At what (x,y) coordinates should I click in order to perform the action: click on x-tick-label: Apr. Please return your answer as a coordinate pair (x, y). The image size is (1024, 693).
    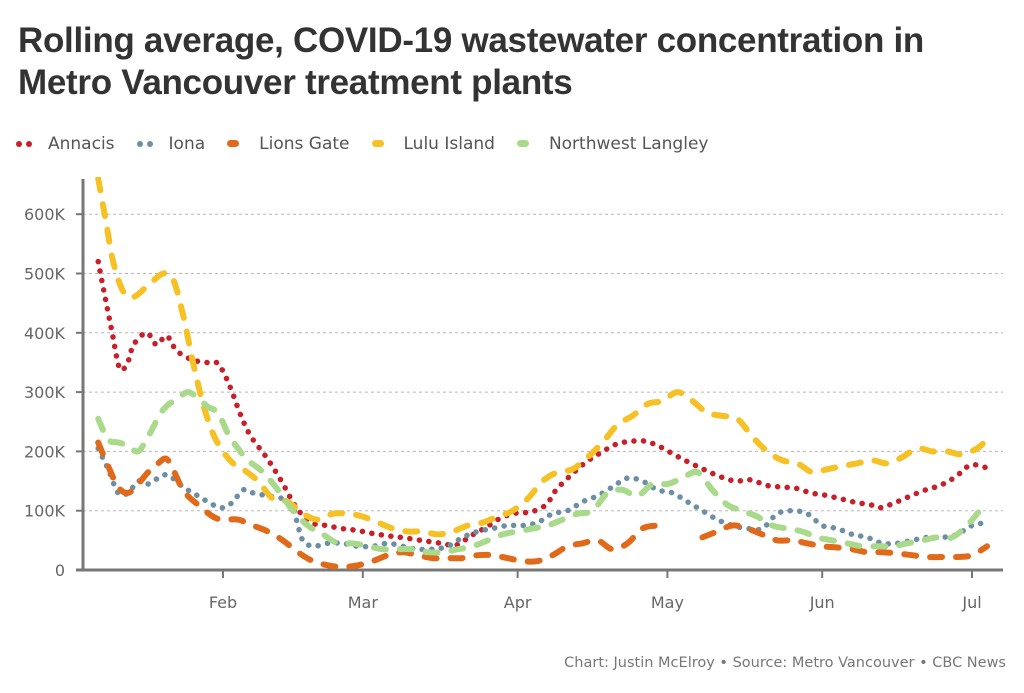
    Looking at the image, I should click on (518, 602).